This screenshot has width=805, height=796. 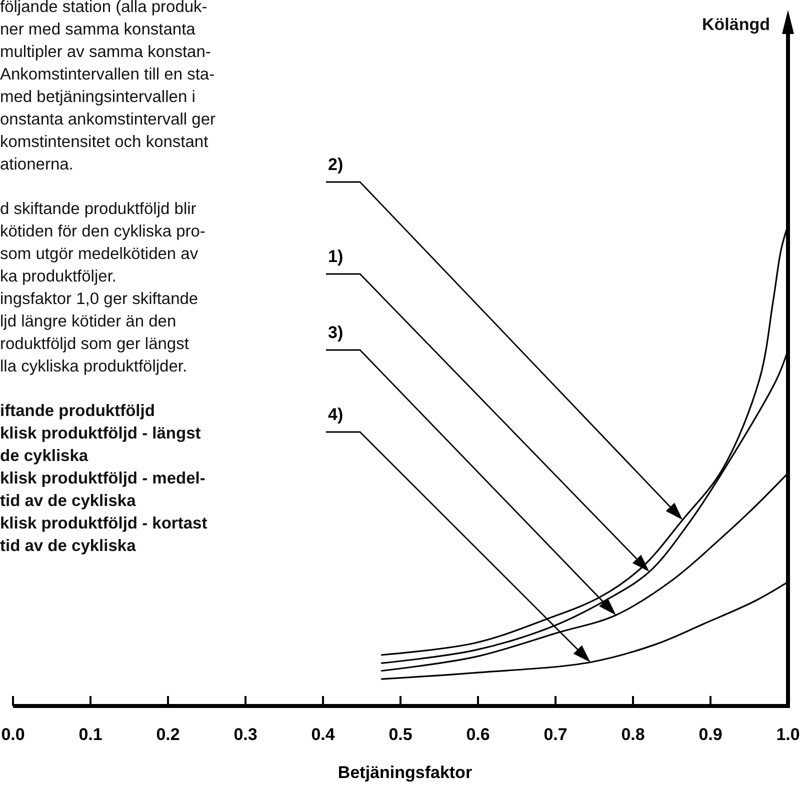 I want to click on x-tick-label: 0.3, so click(x=246, y=734).